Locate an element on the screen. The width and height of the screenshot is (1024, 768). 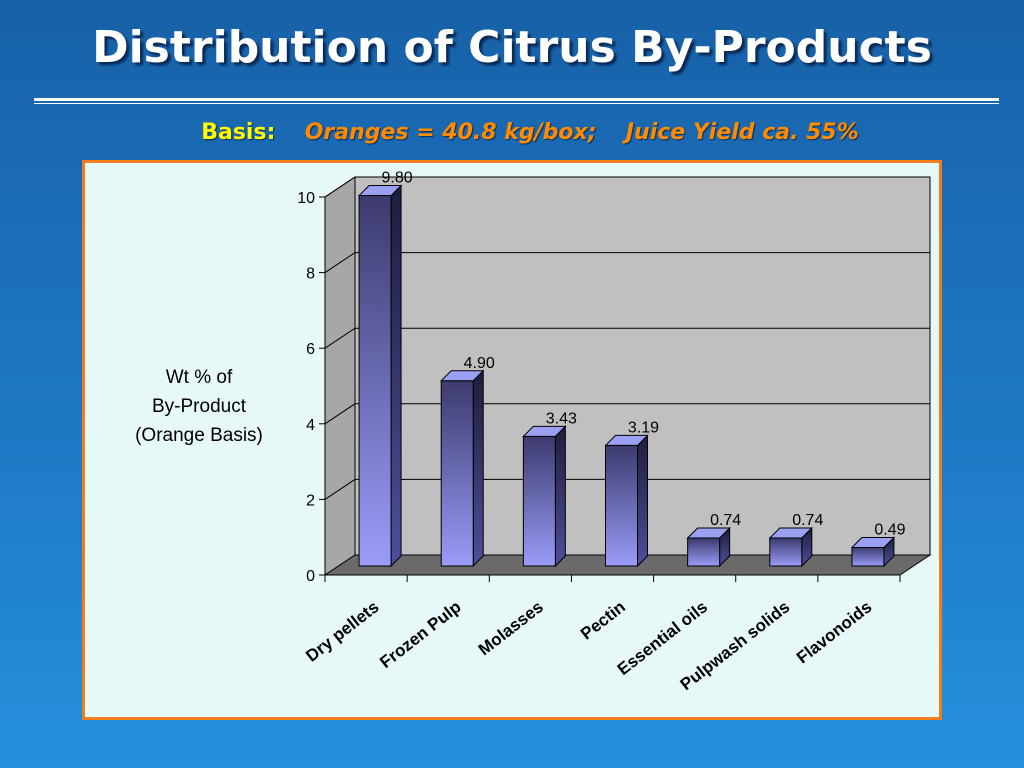
page-title: Distribution of Citrus By-Products is located at coordinates (512, 47).